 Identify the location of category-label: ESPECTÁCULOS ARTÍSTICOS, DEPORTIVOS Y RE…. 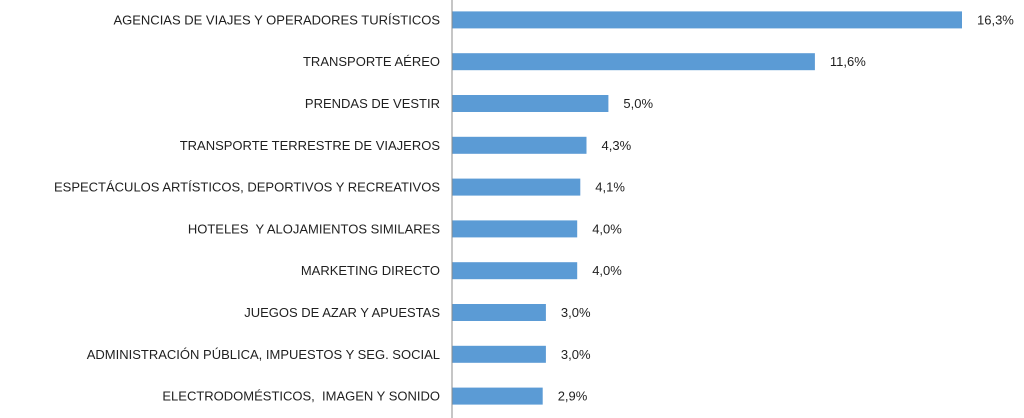
(247, 187).